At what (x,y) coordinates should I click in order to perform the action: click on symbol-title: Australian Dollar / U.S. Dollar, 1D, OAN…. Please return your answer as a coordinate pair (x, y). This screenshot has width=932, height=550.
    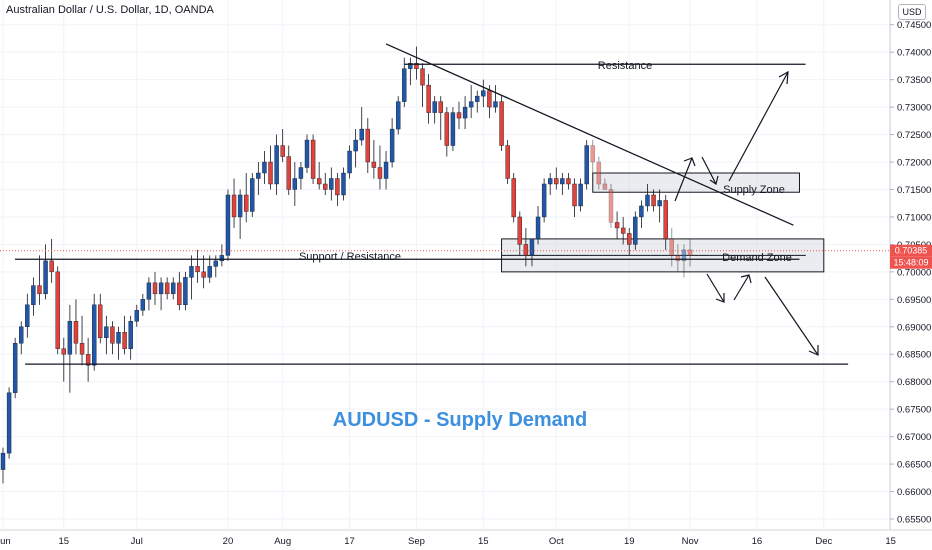
    Looking at the image, I should click on (110, 10).